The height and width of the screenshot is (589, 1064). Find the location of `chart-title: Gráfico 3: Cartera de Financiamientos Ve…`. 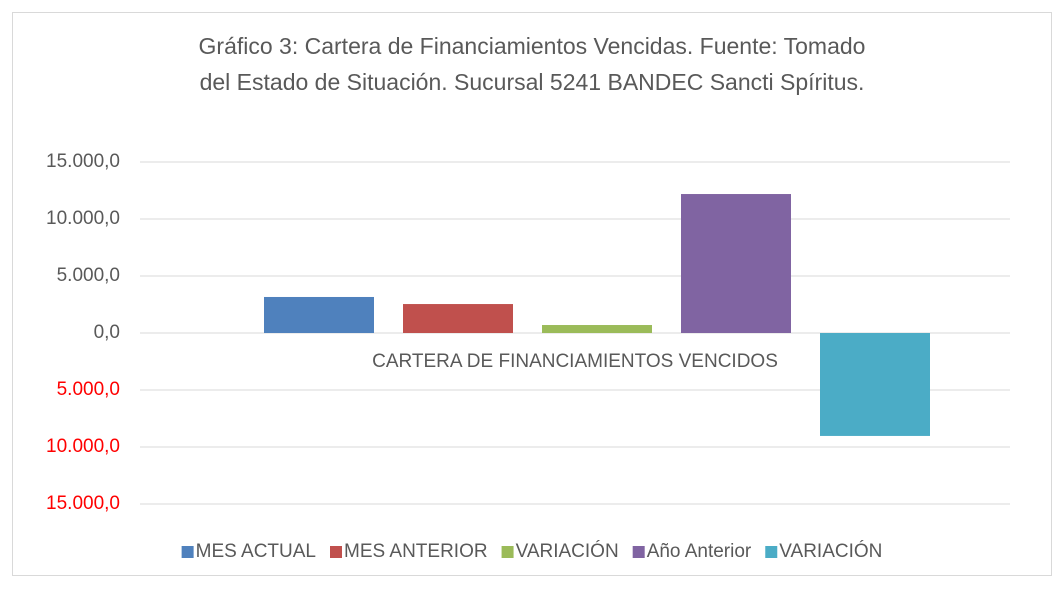

chart-title: Gráfico 3: Cartera de Financiamientos Ve… is located at coordinates (532, 46).